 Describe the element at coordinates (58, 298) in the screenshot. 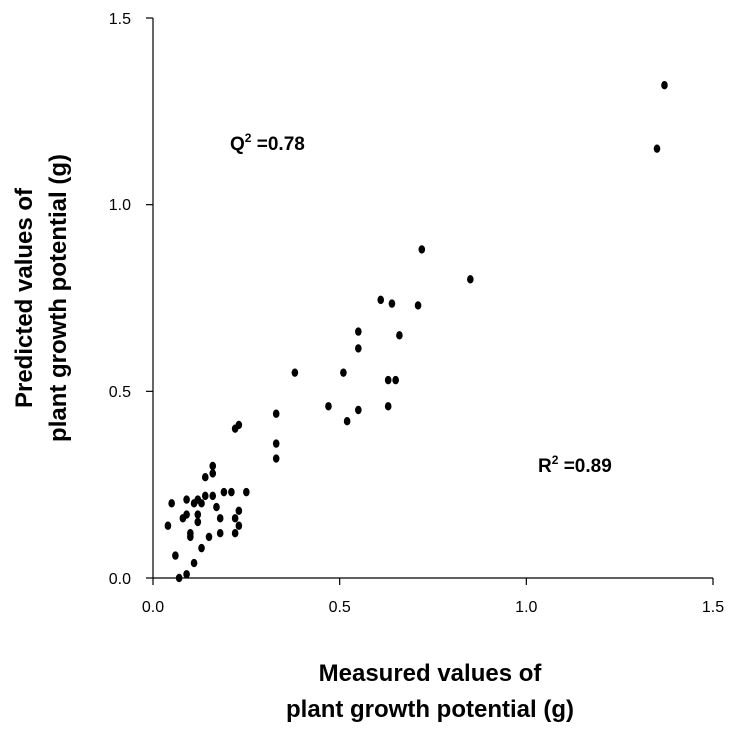

I see `y-axis-title-line2: plant growth potential (g)` at that location.